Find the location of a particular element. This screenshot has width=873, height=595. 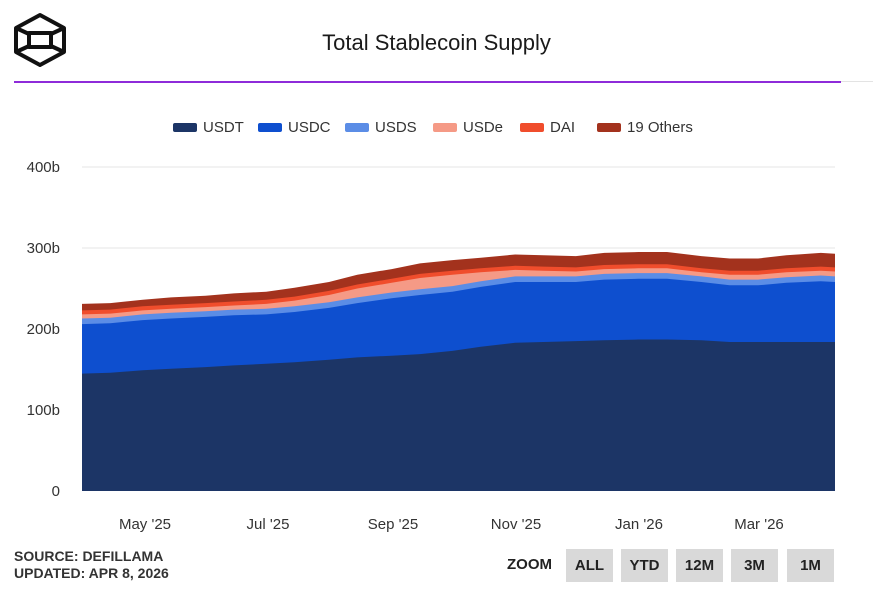

legend: USDT USDC USDS USDe DAI 19 Others is located at coordinates (433, 127).